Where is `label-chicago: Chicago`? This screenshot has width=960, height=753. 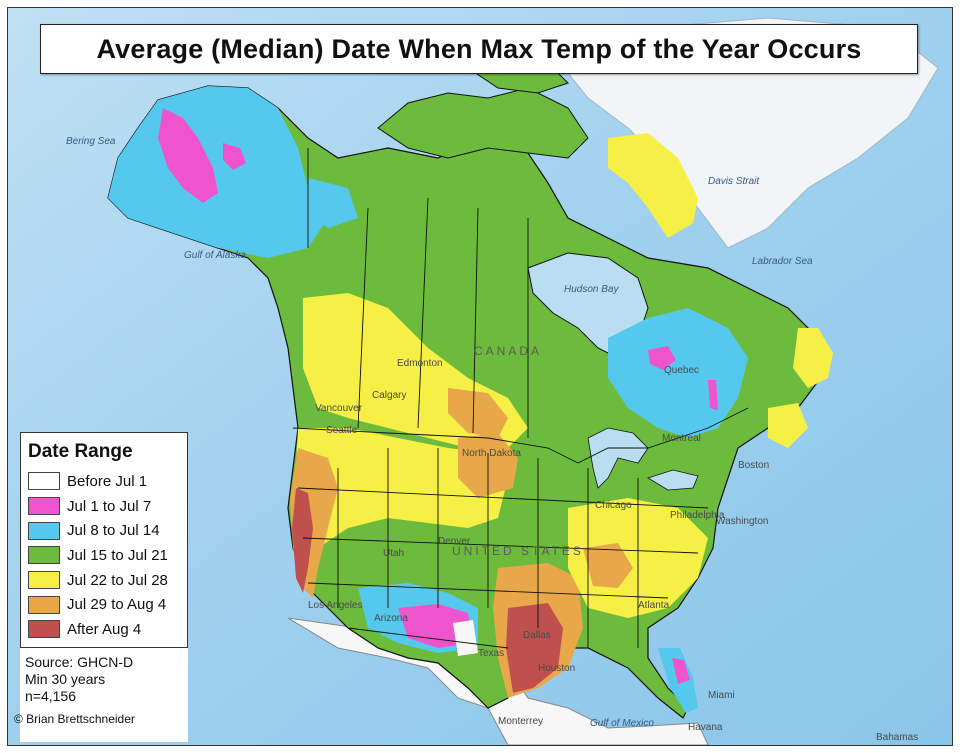 label-chicago: Chicago is located at coordinates (613, 505).